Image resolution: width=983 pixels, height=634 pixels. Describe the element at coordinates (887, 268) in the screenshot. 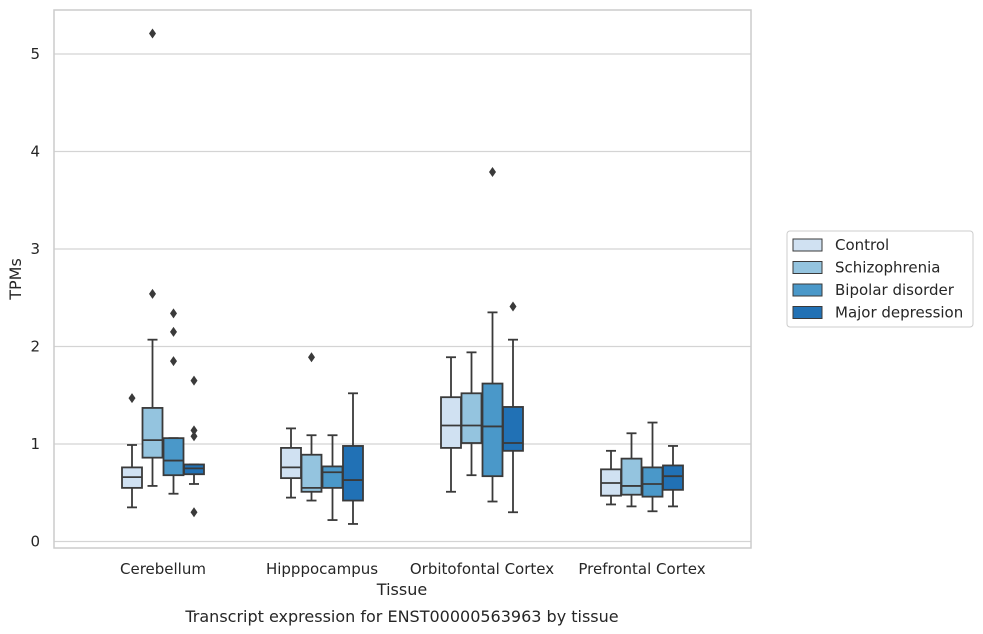

I see `legend-label: Schizophrenia` at that location.